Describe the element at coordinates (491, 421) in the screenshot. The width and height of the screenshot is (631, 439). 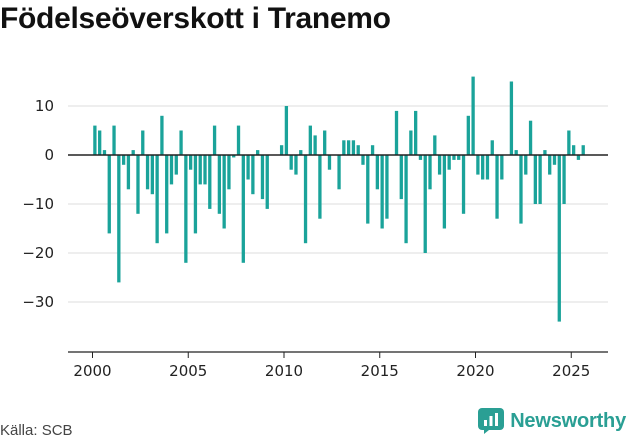
I see `newsworthy-chart-icon` at that location.